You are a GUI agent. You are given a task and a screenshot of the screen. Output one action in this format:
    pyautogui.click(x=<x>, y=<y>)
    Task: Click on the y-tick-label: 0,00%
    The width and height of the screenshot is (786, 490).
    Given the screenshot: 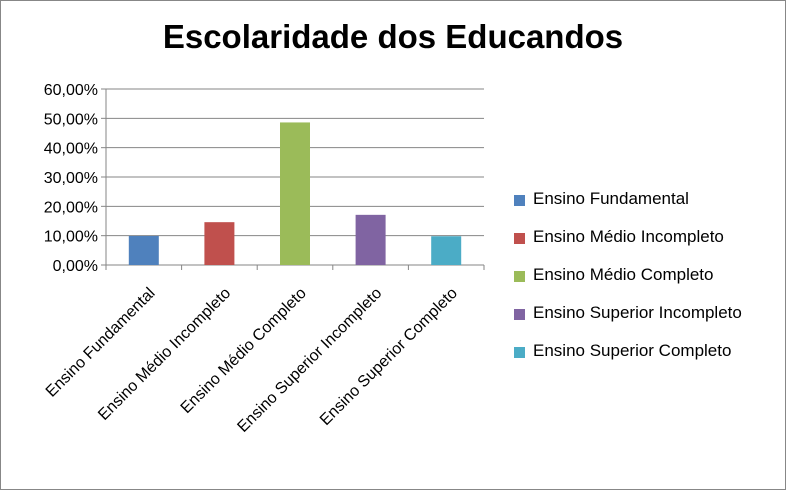 What is the action you would take?
    pyautogui.click(x=75, y=266)
    